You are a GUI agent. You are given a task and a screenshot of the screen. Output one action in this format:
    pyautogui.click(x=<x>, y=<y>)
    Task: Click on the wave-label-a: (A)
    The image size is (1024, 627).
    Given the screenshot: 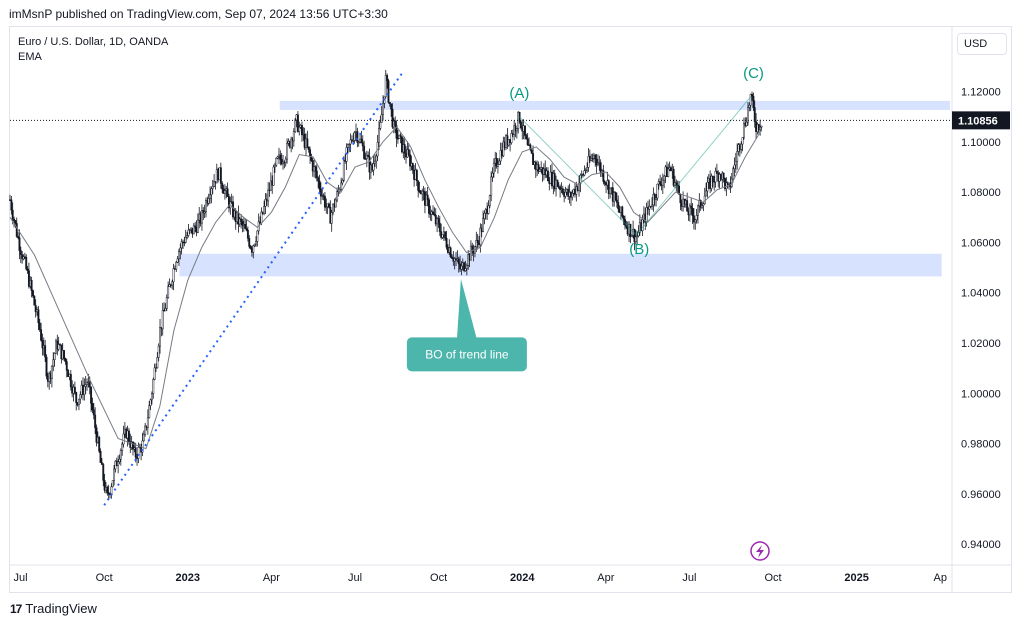 What is the action you would take?
    pyautogui.click(x=519, y=93)
    